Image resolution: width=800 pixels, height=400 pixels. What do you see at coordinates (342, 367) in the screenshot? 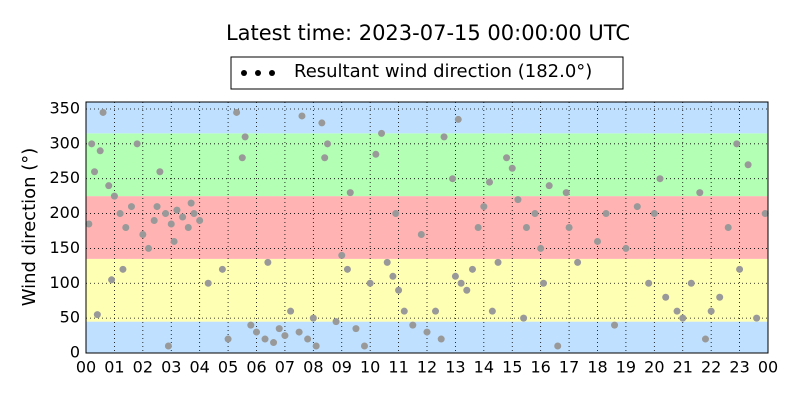
I see `x-tick-label: 09` at bounding box center [342, 367].